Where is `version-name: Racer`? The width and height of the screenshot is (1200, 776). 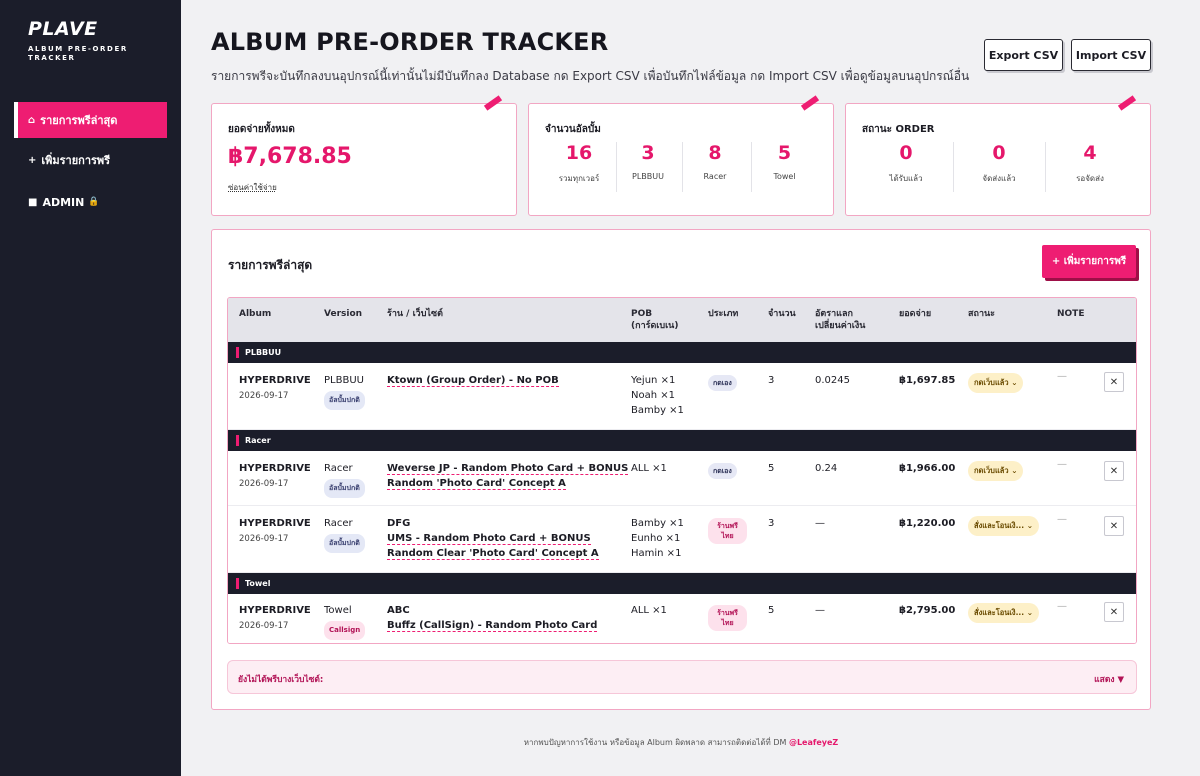 version-name: Racer is located at coordinates (338, 468).